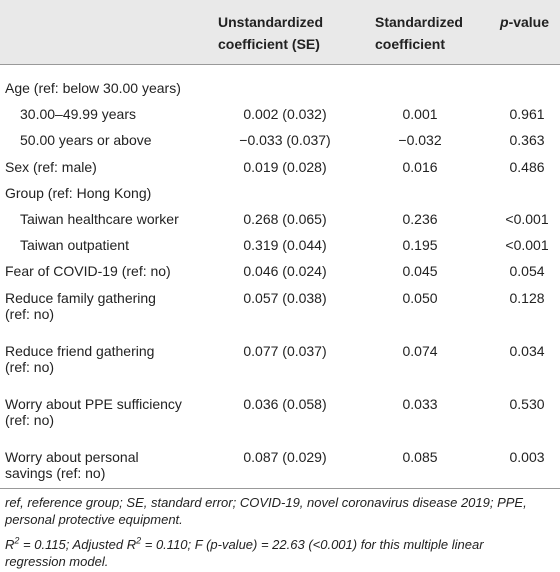 This screenshot has width=560, height=572. I want to click on cell-value: 0.016, so click(420, 166).